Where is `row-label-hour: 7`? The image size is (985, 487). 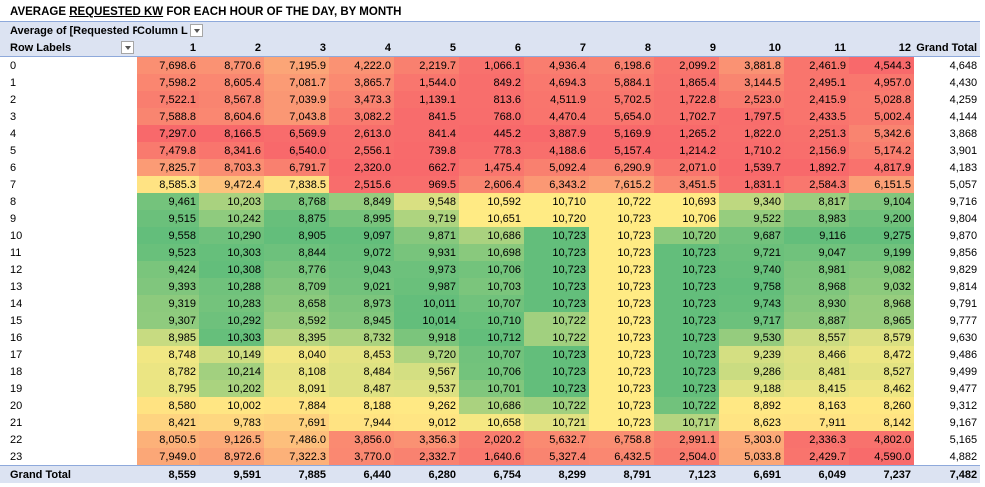
row-label-hour: 7 is located at coordinates (13, 184).